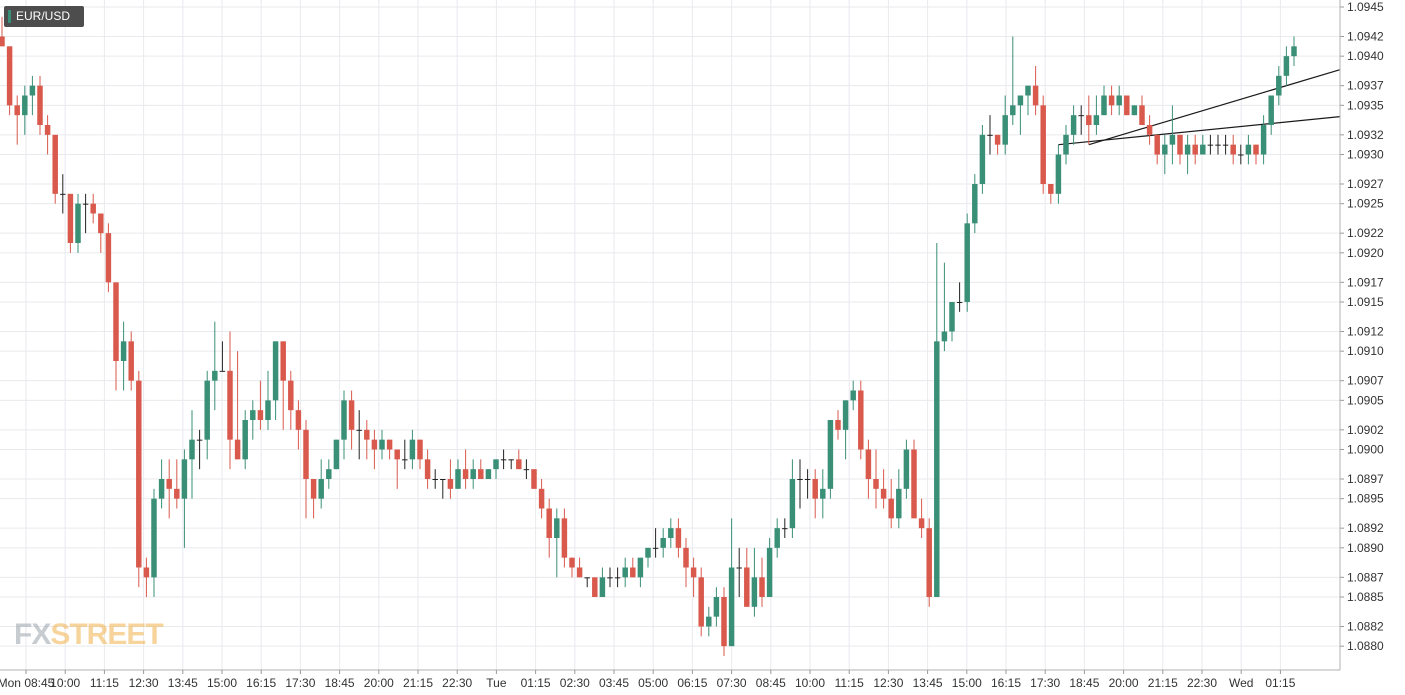 The width and height of the screenshot is (1405, 695). Describe the element at coordinates (1214, 107) in the screenshot. I see `lower-trendline` at that location.